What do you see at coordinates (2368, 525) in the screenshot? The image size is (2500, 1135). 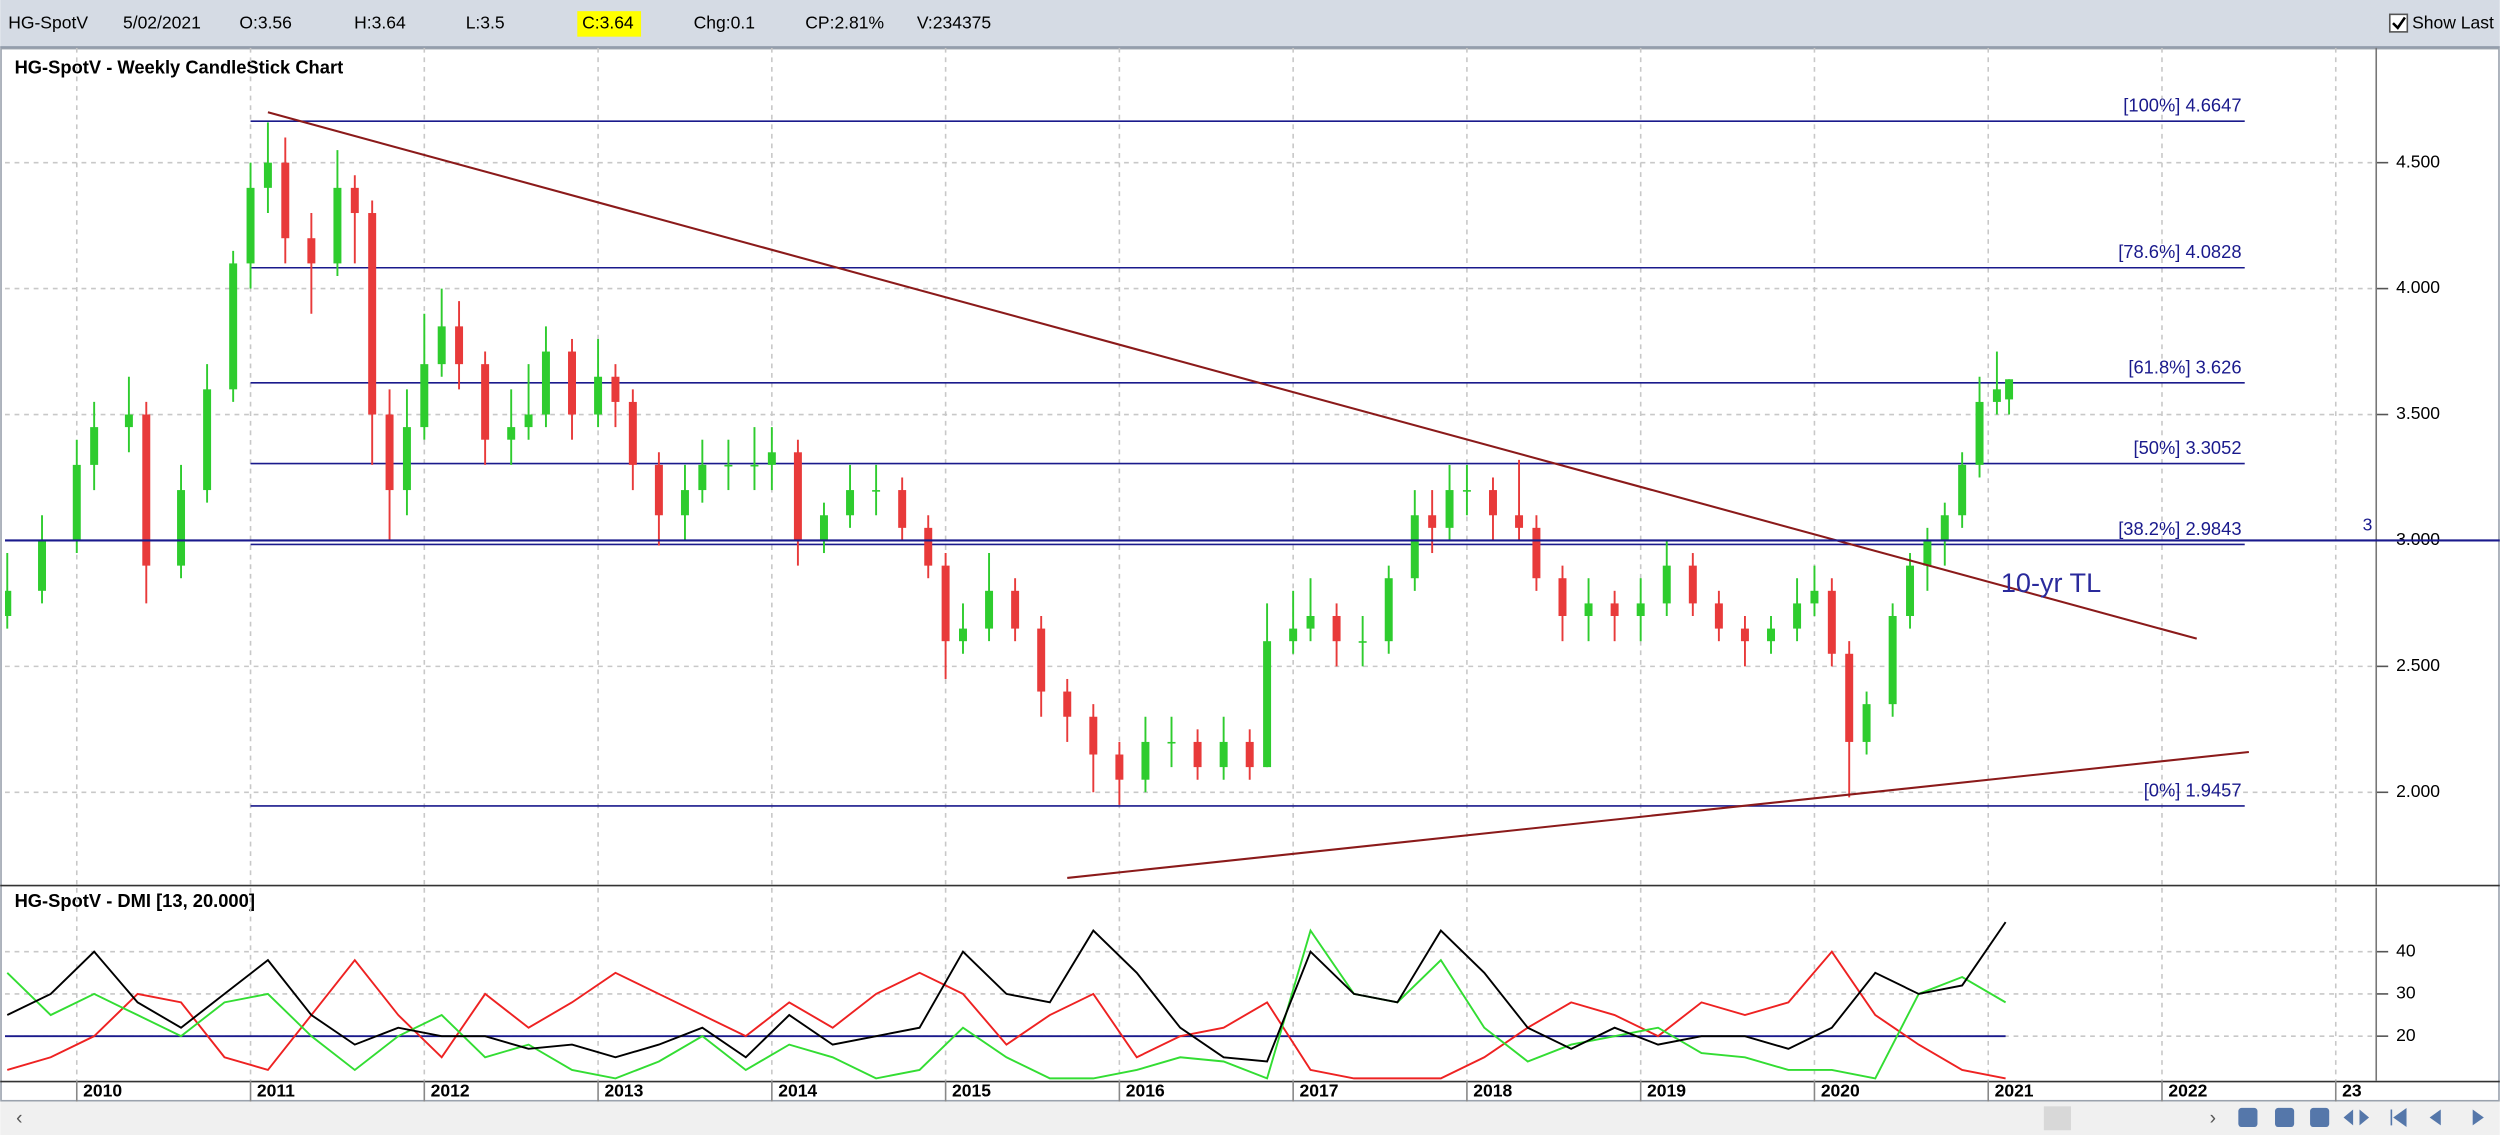 I see `reference-label: 3` at bounding box center [2368, 525].